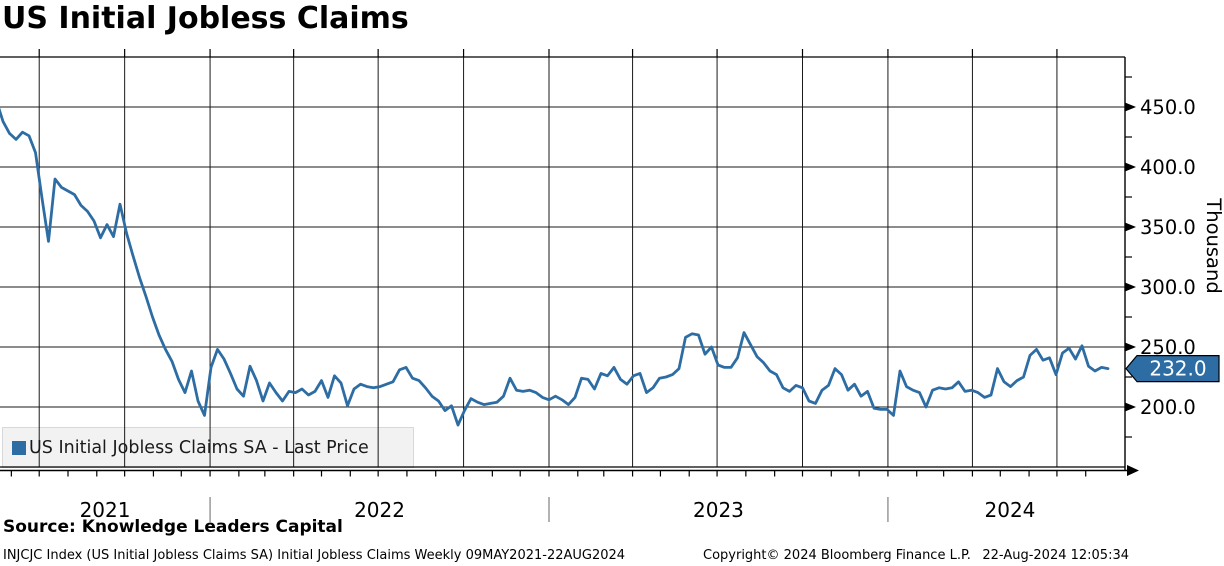 The height and width of the screenshot is (566, 1224). What do you see at coordinates (837, 555) in the screenshot?
I see `footnote-copyright: Copyright© 2024 Bloomberg Finance L.P.` at bounding box center [837, 555].